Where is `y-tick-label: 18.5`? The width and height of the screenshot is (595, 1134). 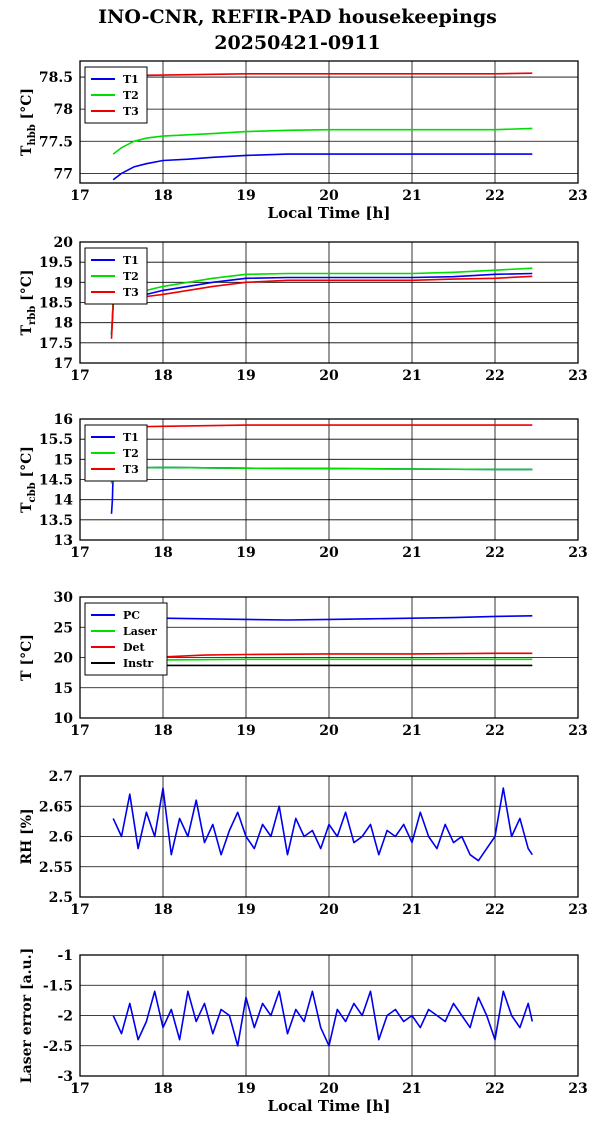
y-tick-label: 18.5 is located at coordinates (56, 304).